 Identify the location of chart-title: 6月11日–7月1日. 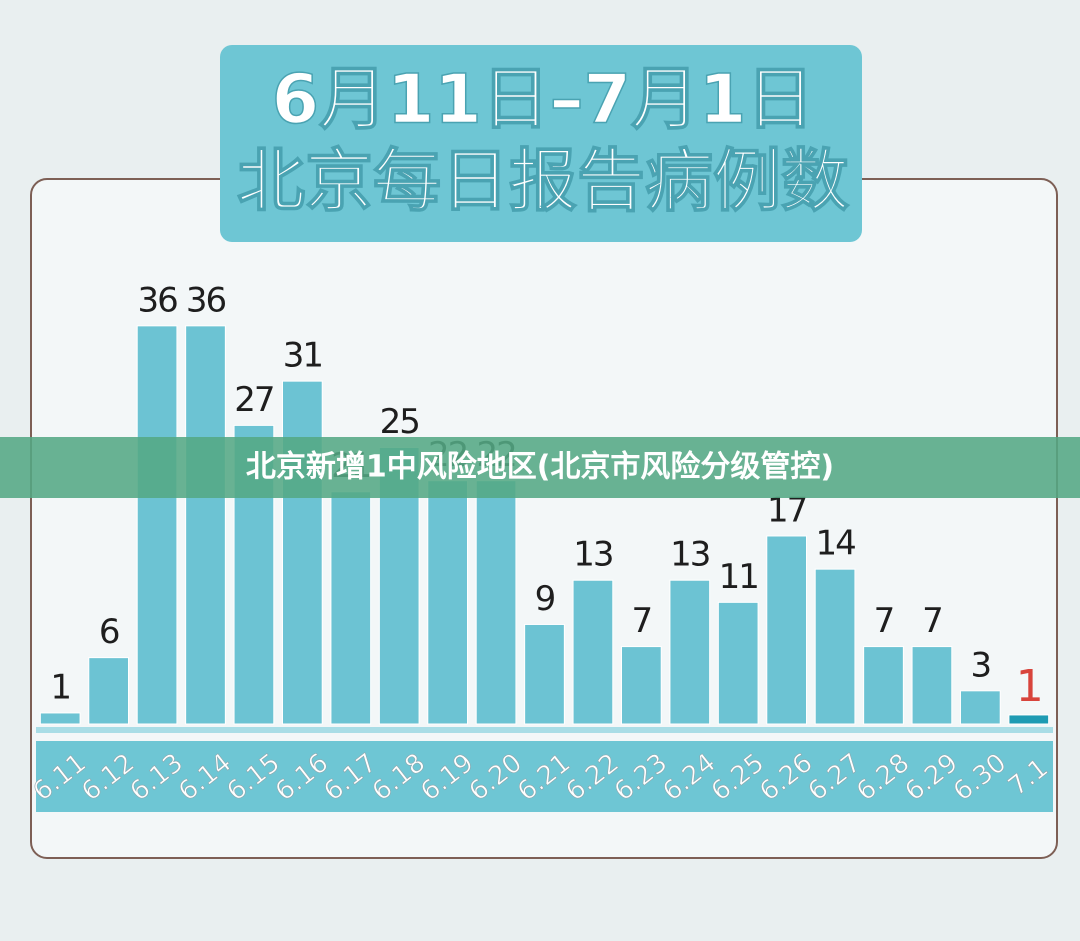
(543, 100).